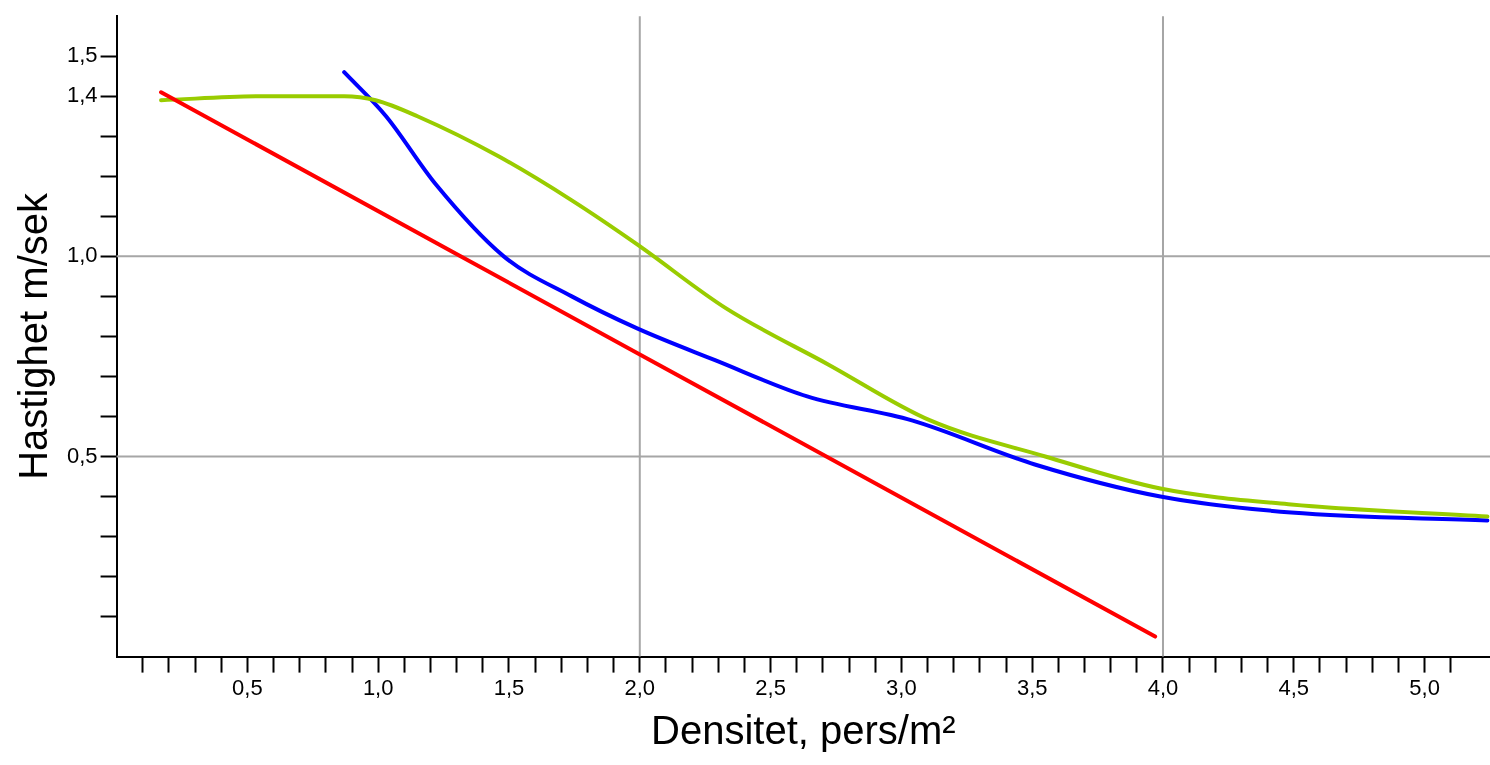 The height and width of the screenshot is (765, 1490). Describe the element at coordinates (509, 687) in the screenshot. I see `x-tick-label: 1,5` at that location.